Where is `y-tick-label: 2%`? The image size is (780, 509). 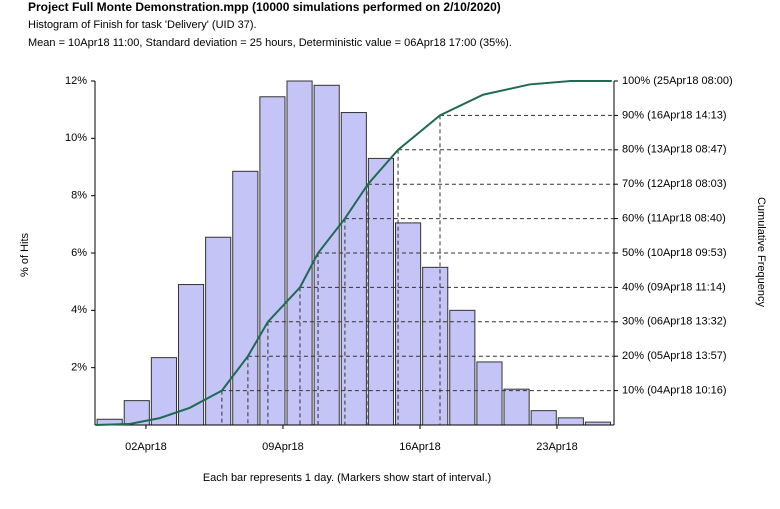 y-tick-label: 2% is located at coordinates (79, 368).